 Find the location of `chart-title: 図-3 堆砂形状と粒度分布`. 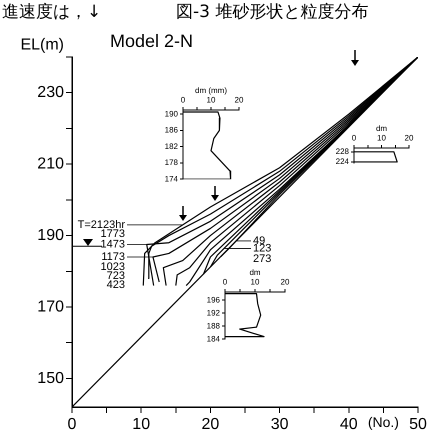

chart-title: 図-3 堆砂形状と粒度分布 is located at coordinates (272, 12).